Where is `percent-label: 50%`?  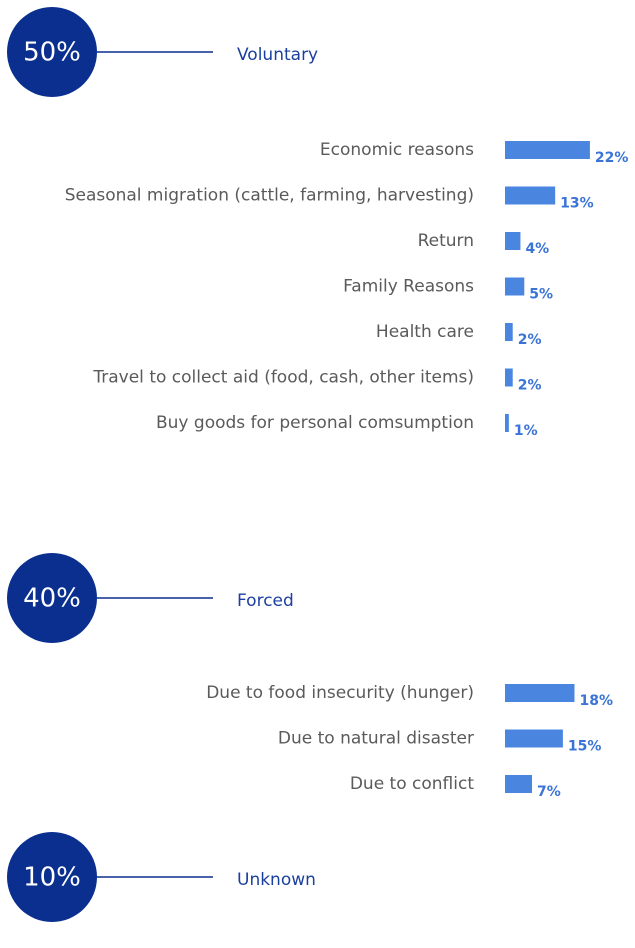 percent-label: 50% is located at coordinates (52, 53).